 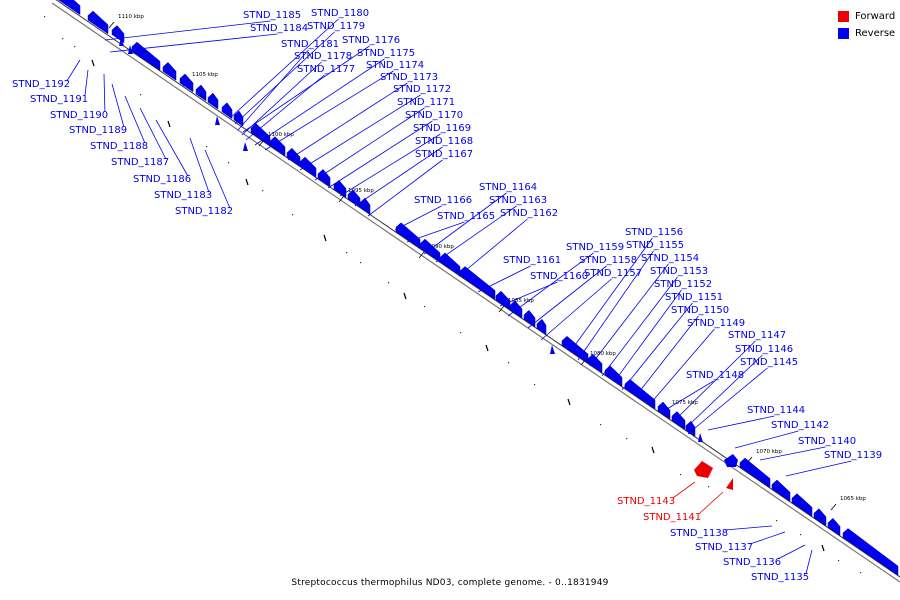 What do you see at coordinates (843, 33) in the screenshot?
I see `reverse-swatch` at bounding box center [843, 33].